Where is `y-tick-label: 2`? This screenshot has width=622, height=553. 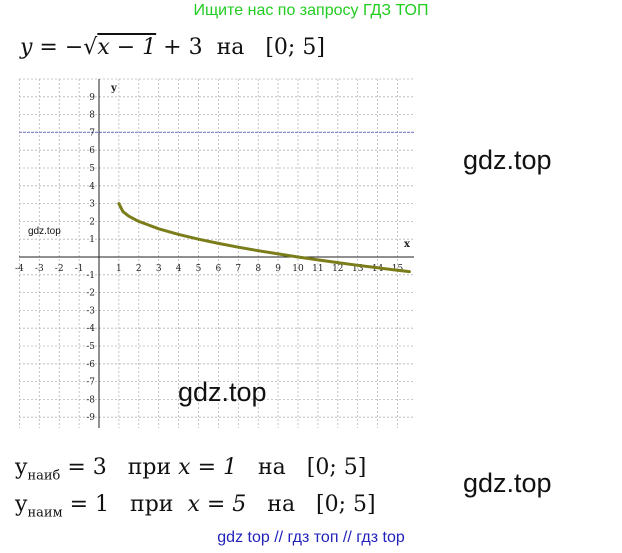 y-tick-label: 2 is located at coordinates (92, 222).